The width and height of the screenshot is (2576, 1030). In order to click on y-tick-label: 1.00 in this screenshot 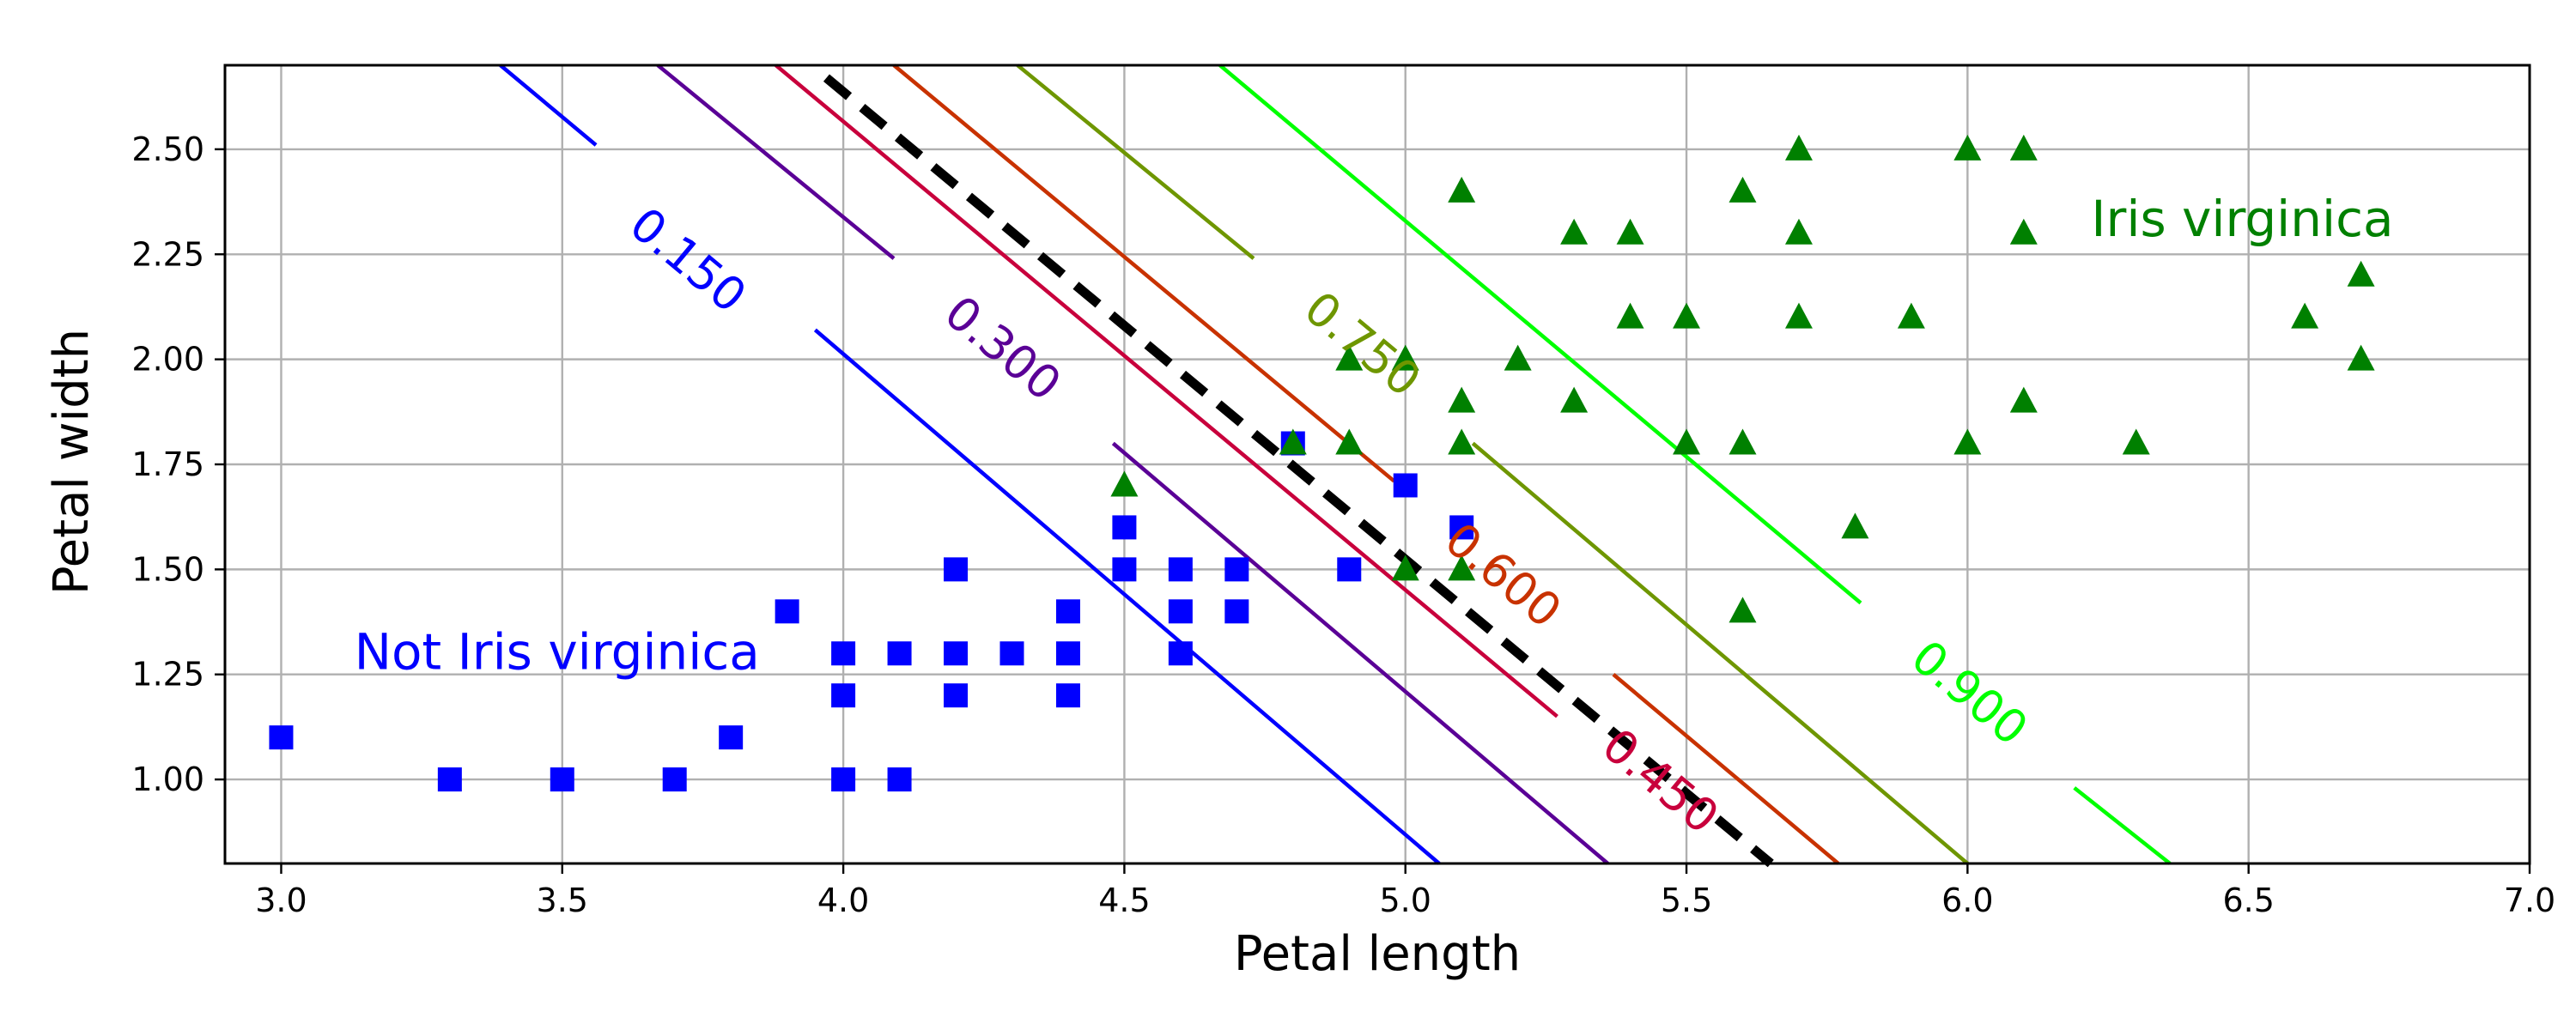, I will do `click(167, 779)`.